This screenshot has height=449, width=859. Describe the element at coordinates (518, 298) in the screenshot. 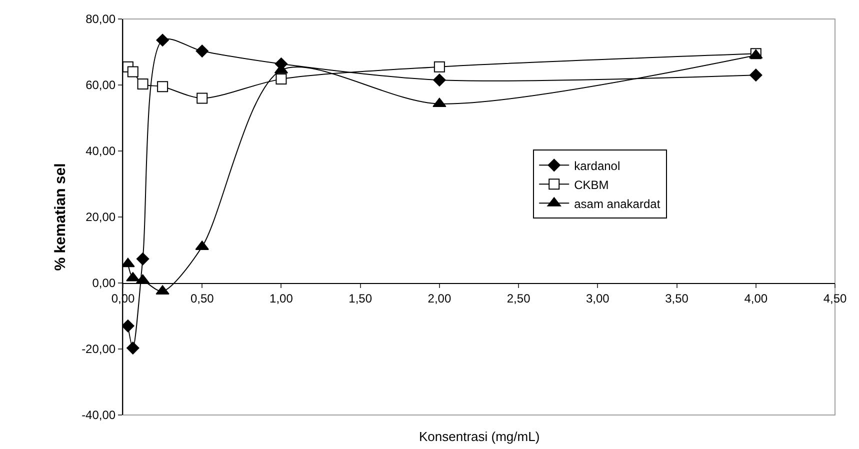

I see `x-tick-label: 2,50` at that location.